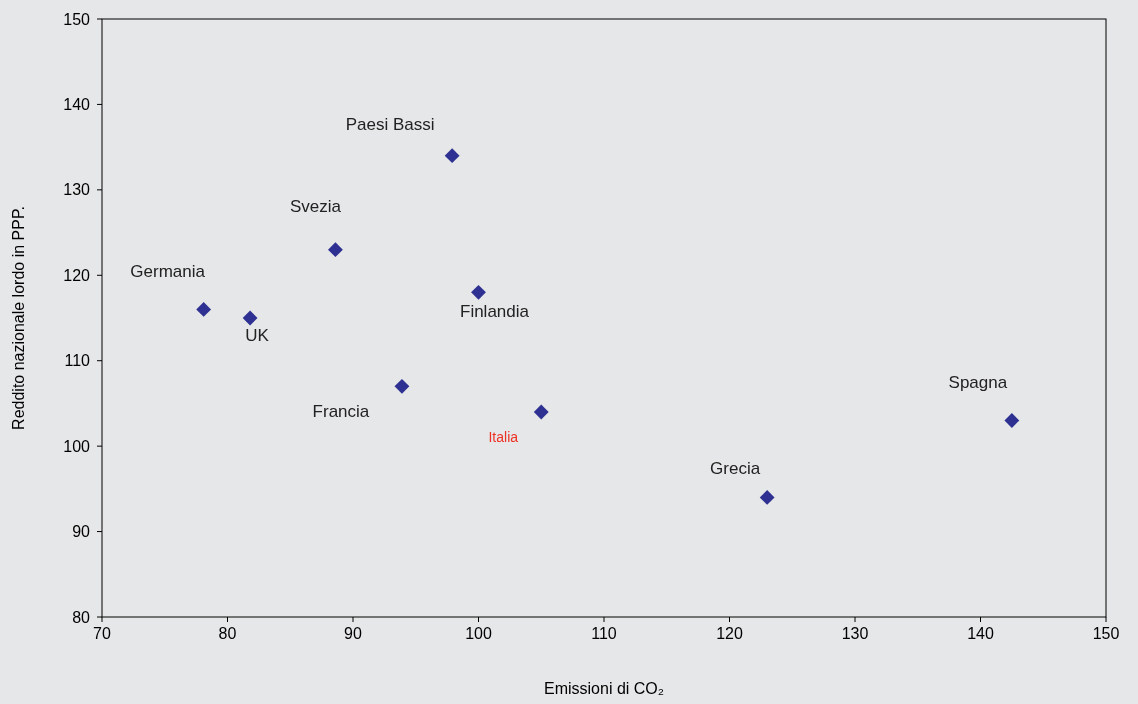 The image size is (1138, 704). I want to click on x-tick-label: 70, so click(102, 633).